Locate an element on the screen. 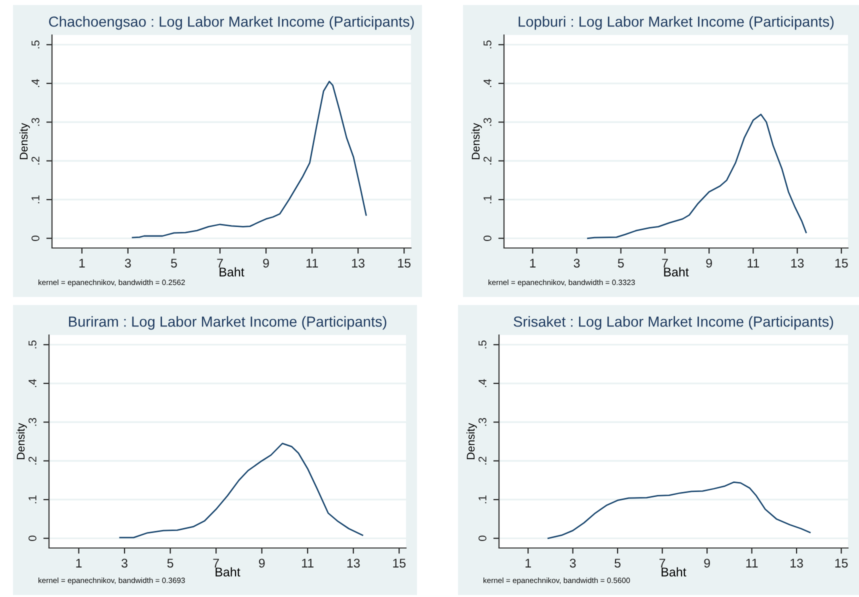 The width and height of the screenshot is (859, 597). chart-title: Lopburi : Log Labor Market Income (Participants) is located at coordinates (676, 23).